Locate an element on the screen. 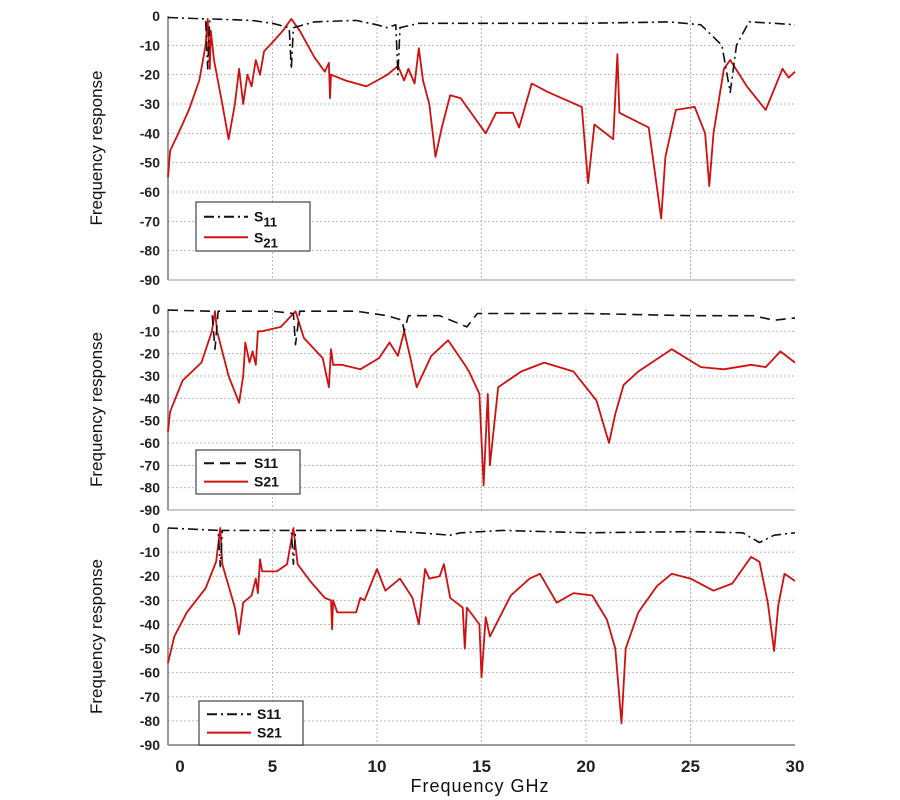  legend-label-subscript: 21 is located at coordinates (270, 242).